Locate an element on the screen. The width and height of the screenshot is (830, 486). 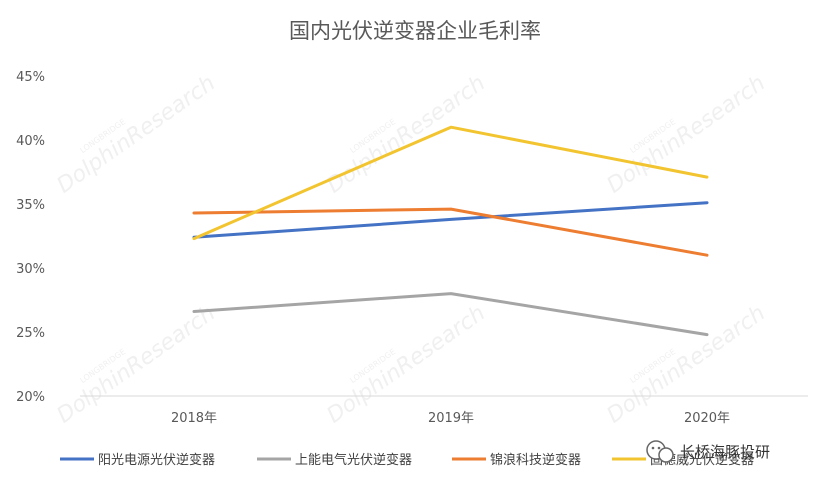
legend-label: 锦浪科技逆变器 is located at coordinates (535, 460).